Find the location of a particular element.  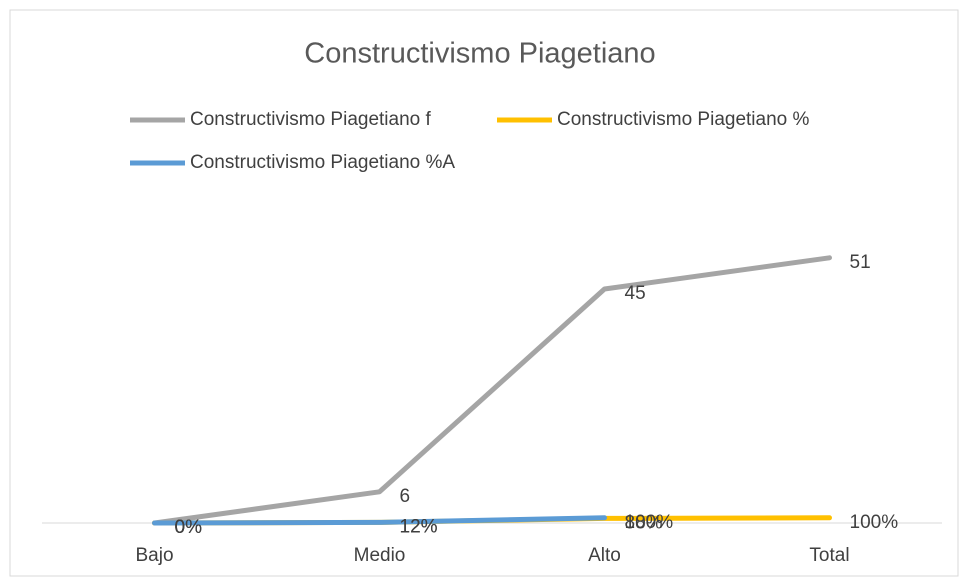

x-tick-label: Total is located at coordinates (829, 555).